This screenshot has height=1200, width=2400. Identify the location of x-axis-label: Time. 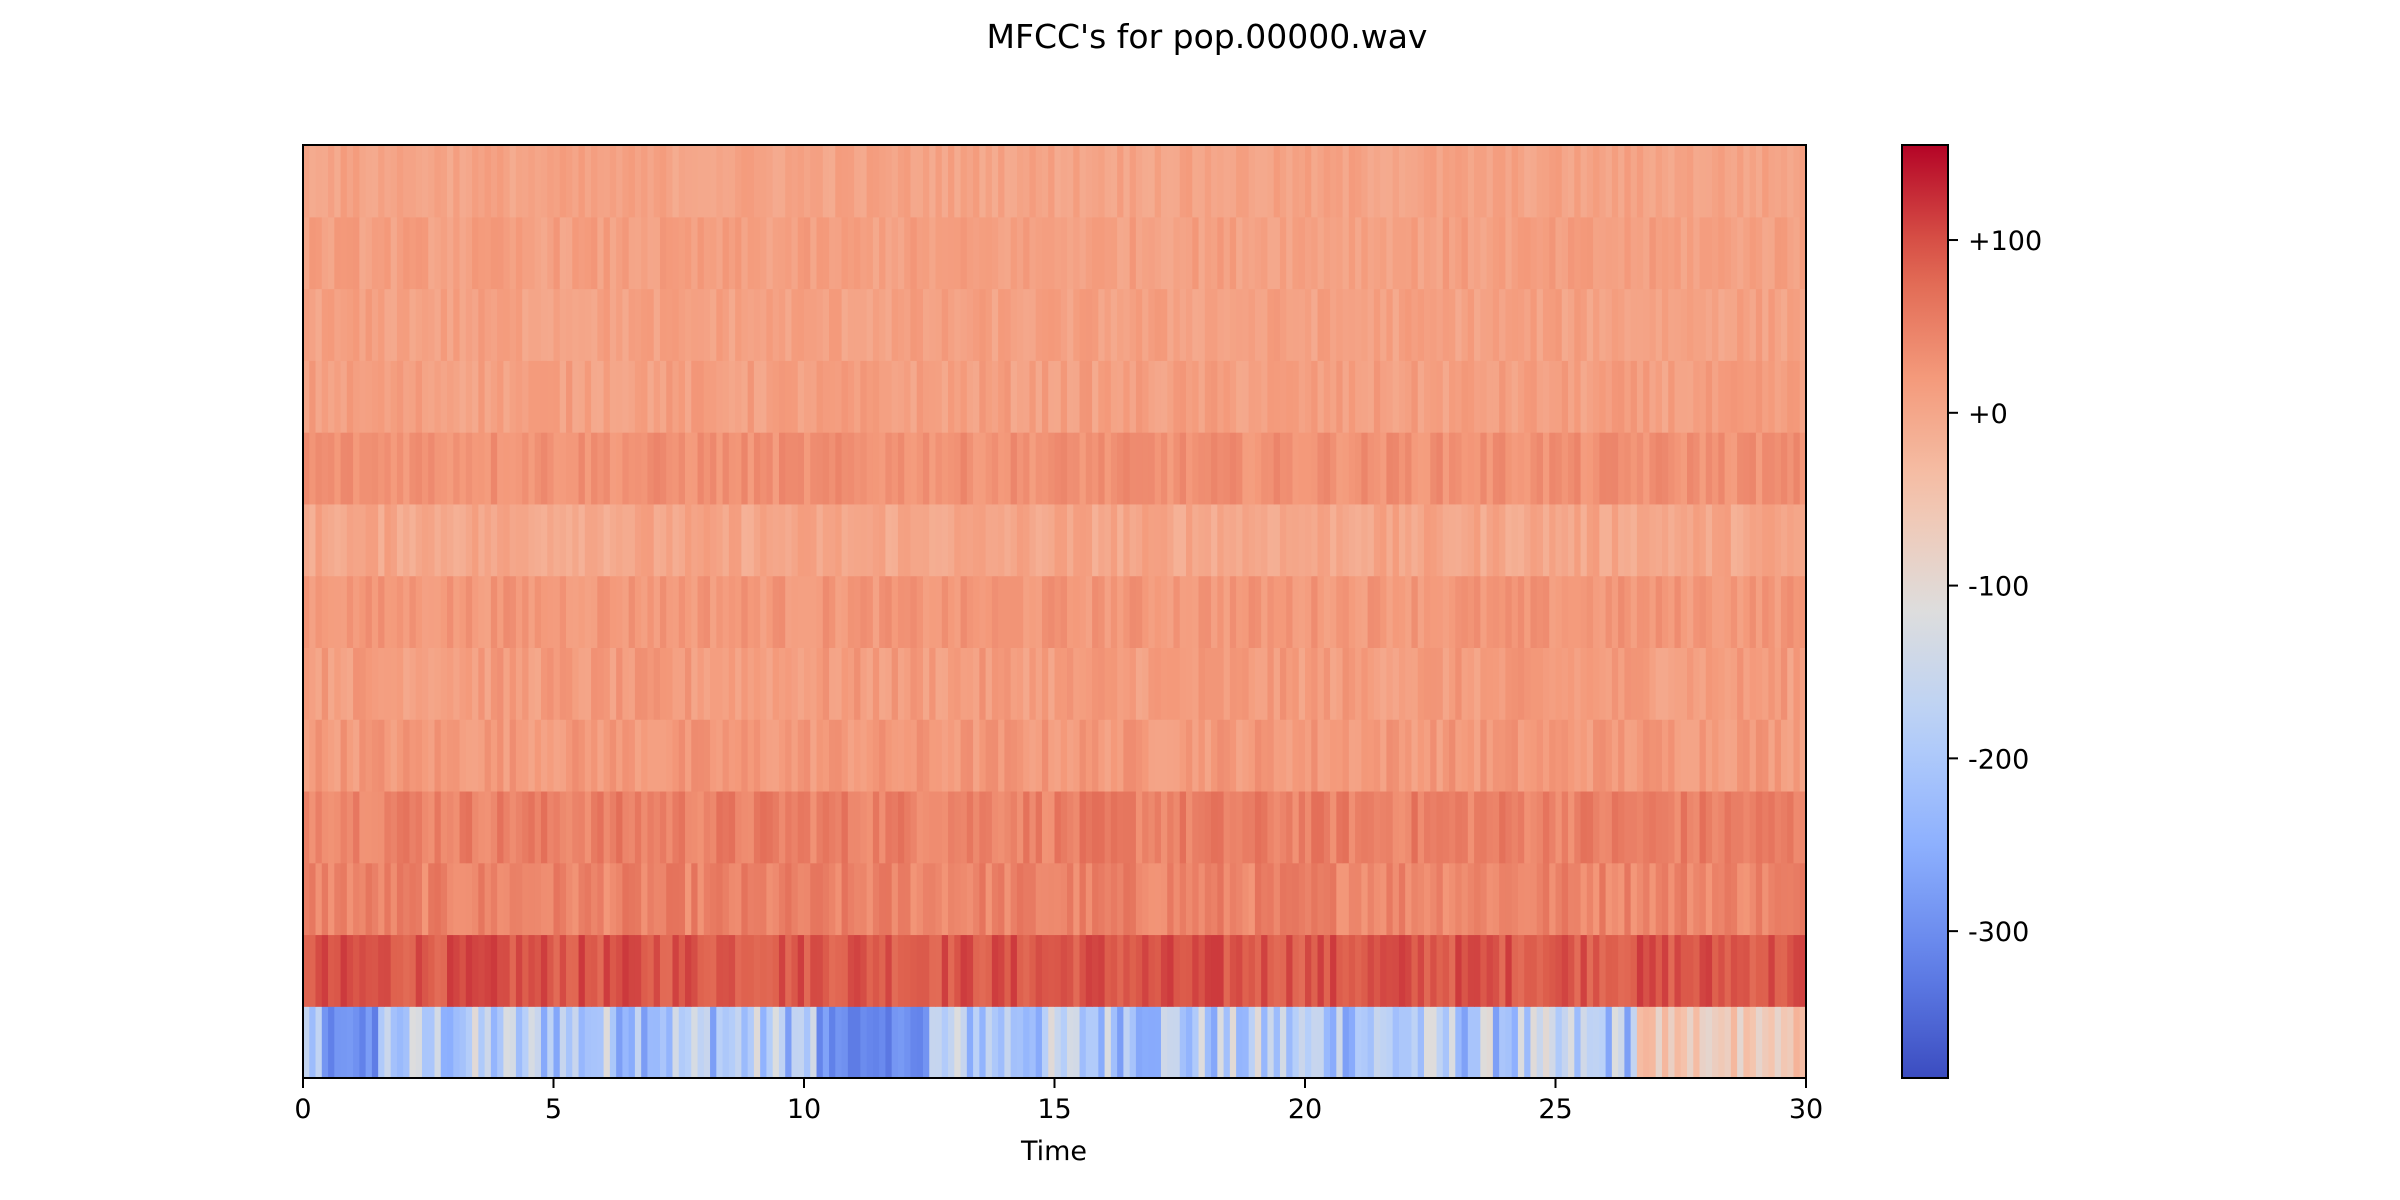
(1053, 1151).